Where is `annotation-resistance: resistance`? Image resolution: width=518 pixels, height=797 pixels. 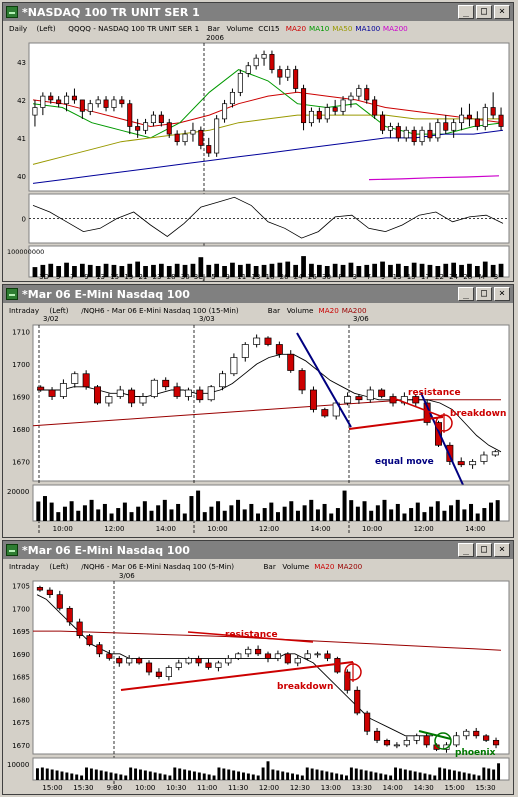
annotation-resistance: resistance is located at coordinates (434, 393).